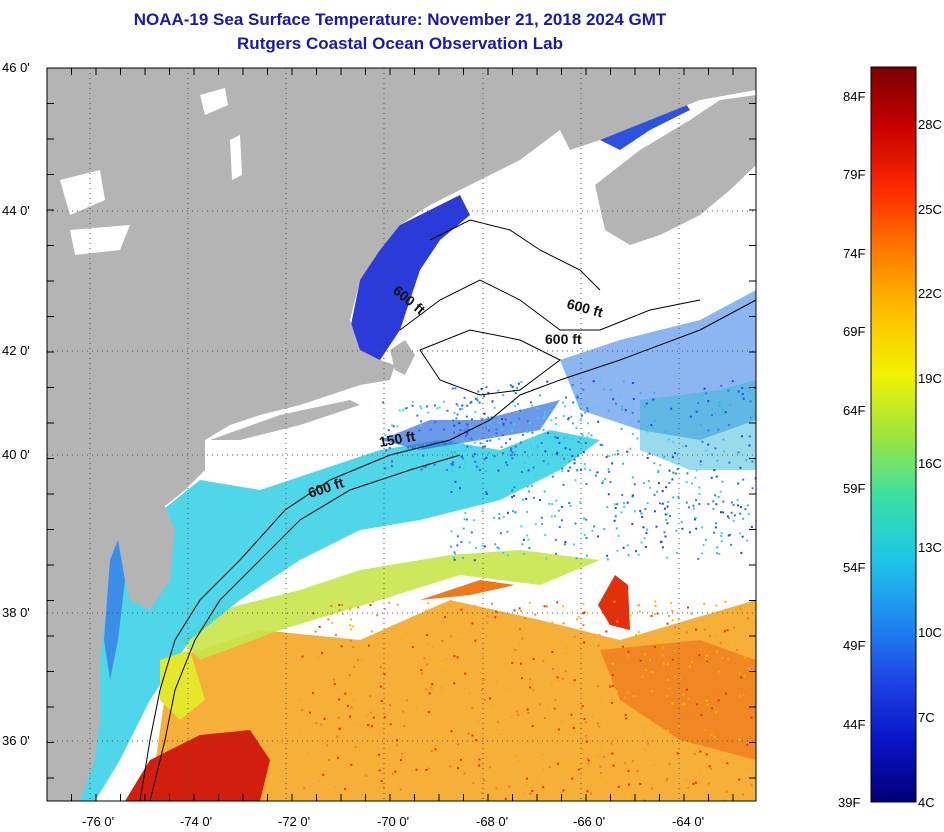 This screenshot has height=832, width=944. Describe the element at coordinates (658, 109) in the screenshot. I see `land-new-brunswick` at that location.